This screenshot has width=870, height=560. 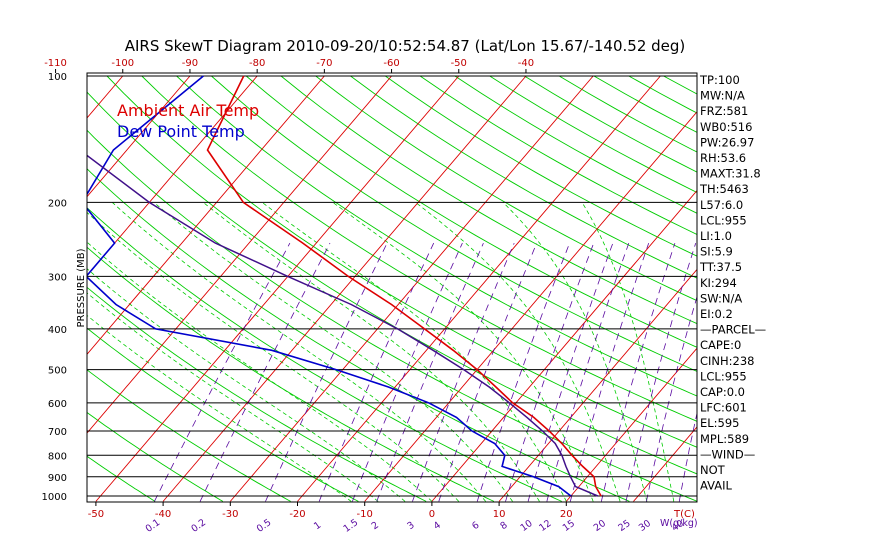 What do you see at coordinates (726, 127) in the screenshot?
I see `stability-index: WB0:516` at bounding box center [726, 127].